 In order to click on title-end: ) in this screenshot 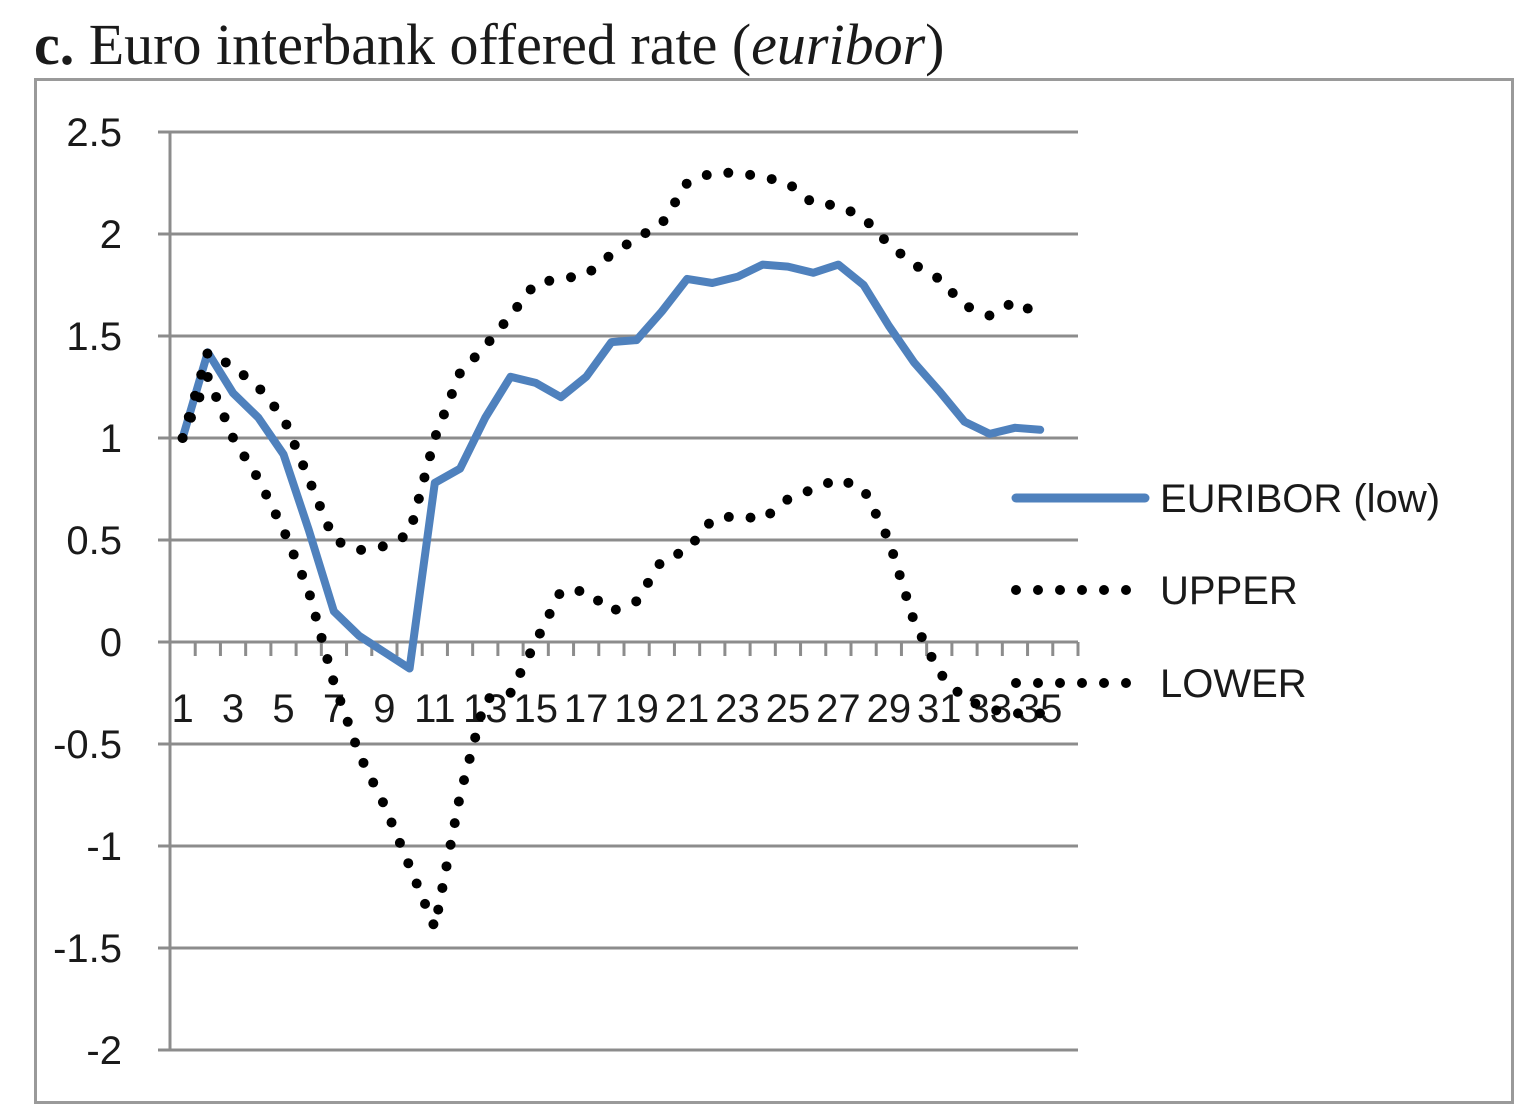, I will do `click(935, 44)`.